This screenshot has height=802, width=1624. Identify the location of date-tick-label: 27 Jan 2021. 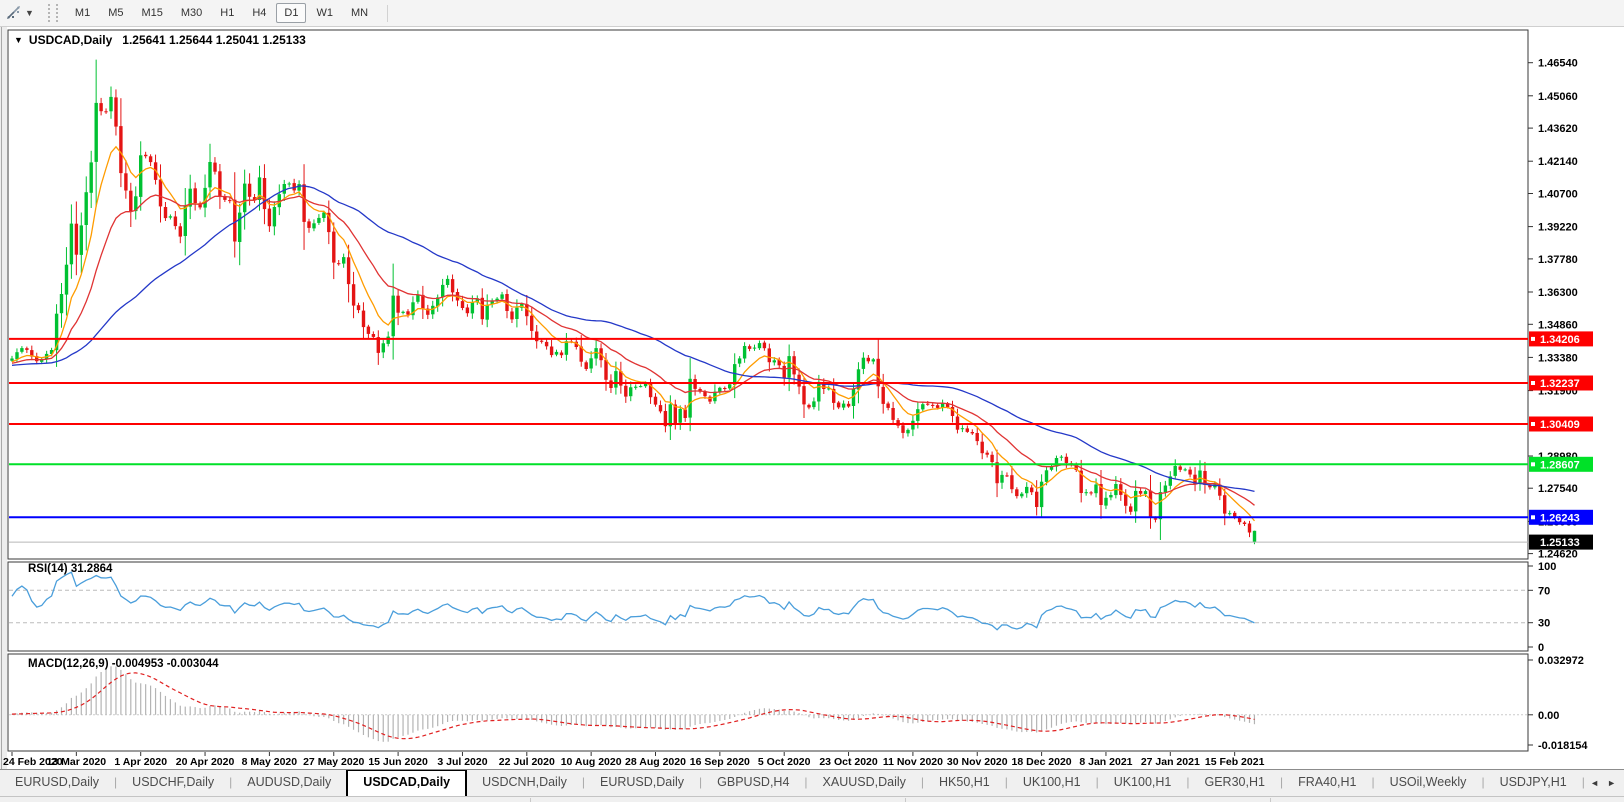
(1170, 762).